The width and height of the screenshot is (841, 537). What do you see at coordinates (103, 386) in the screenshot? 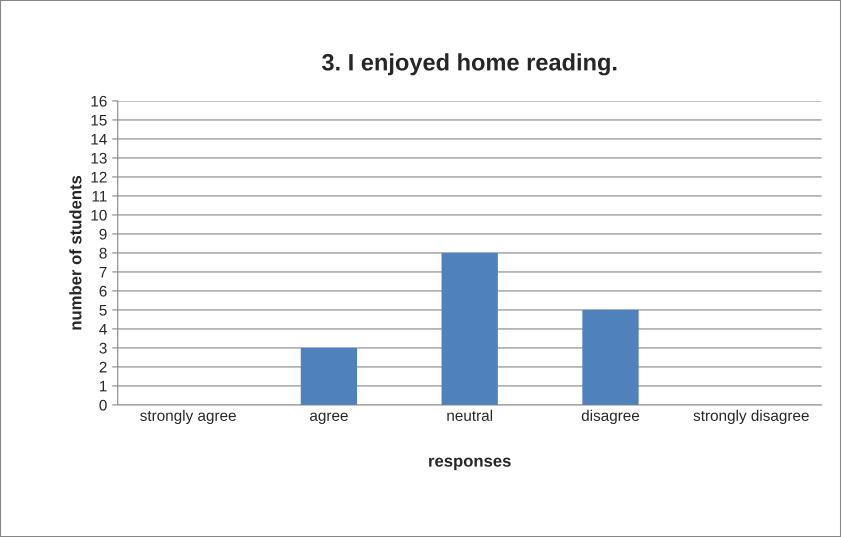
I see `y-tick-label: 1` at bounding box center [103, 386].